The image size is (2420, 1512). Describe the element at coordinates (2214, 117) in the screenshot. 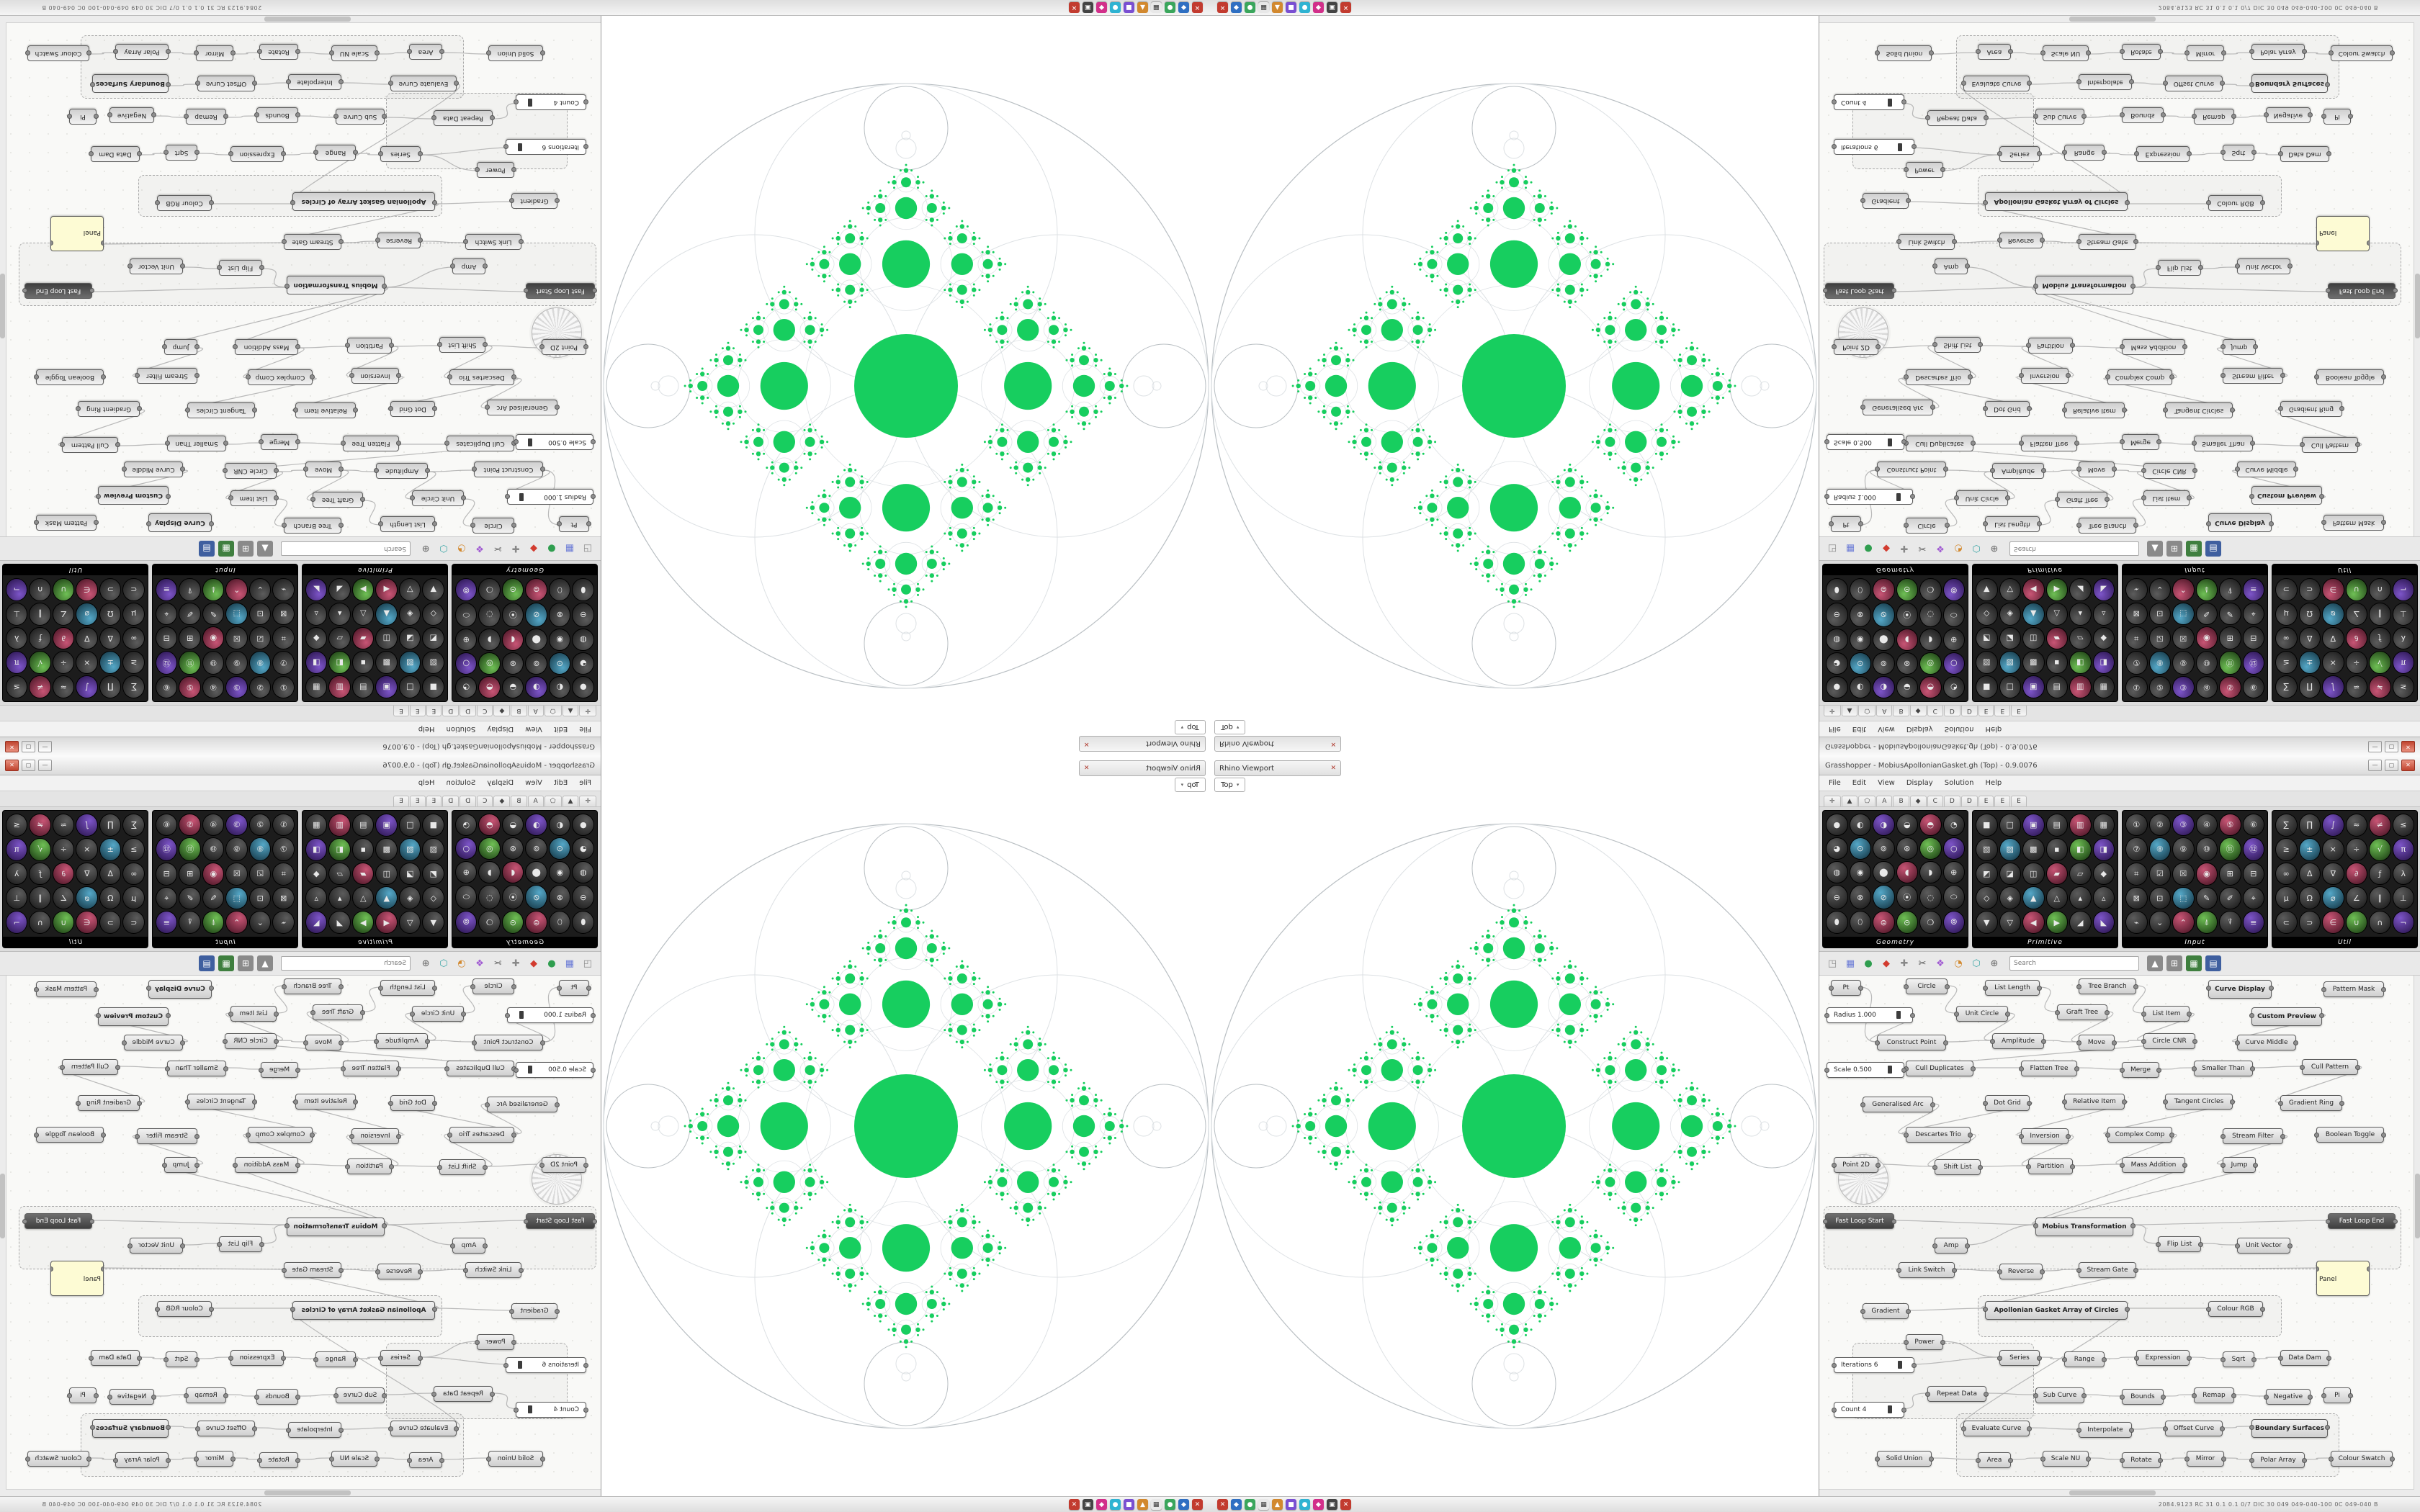

I see `node-remap: Remap` at that location.